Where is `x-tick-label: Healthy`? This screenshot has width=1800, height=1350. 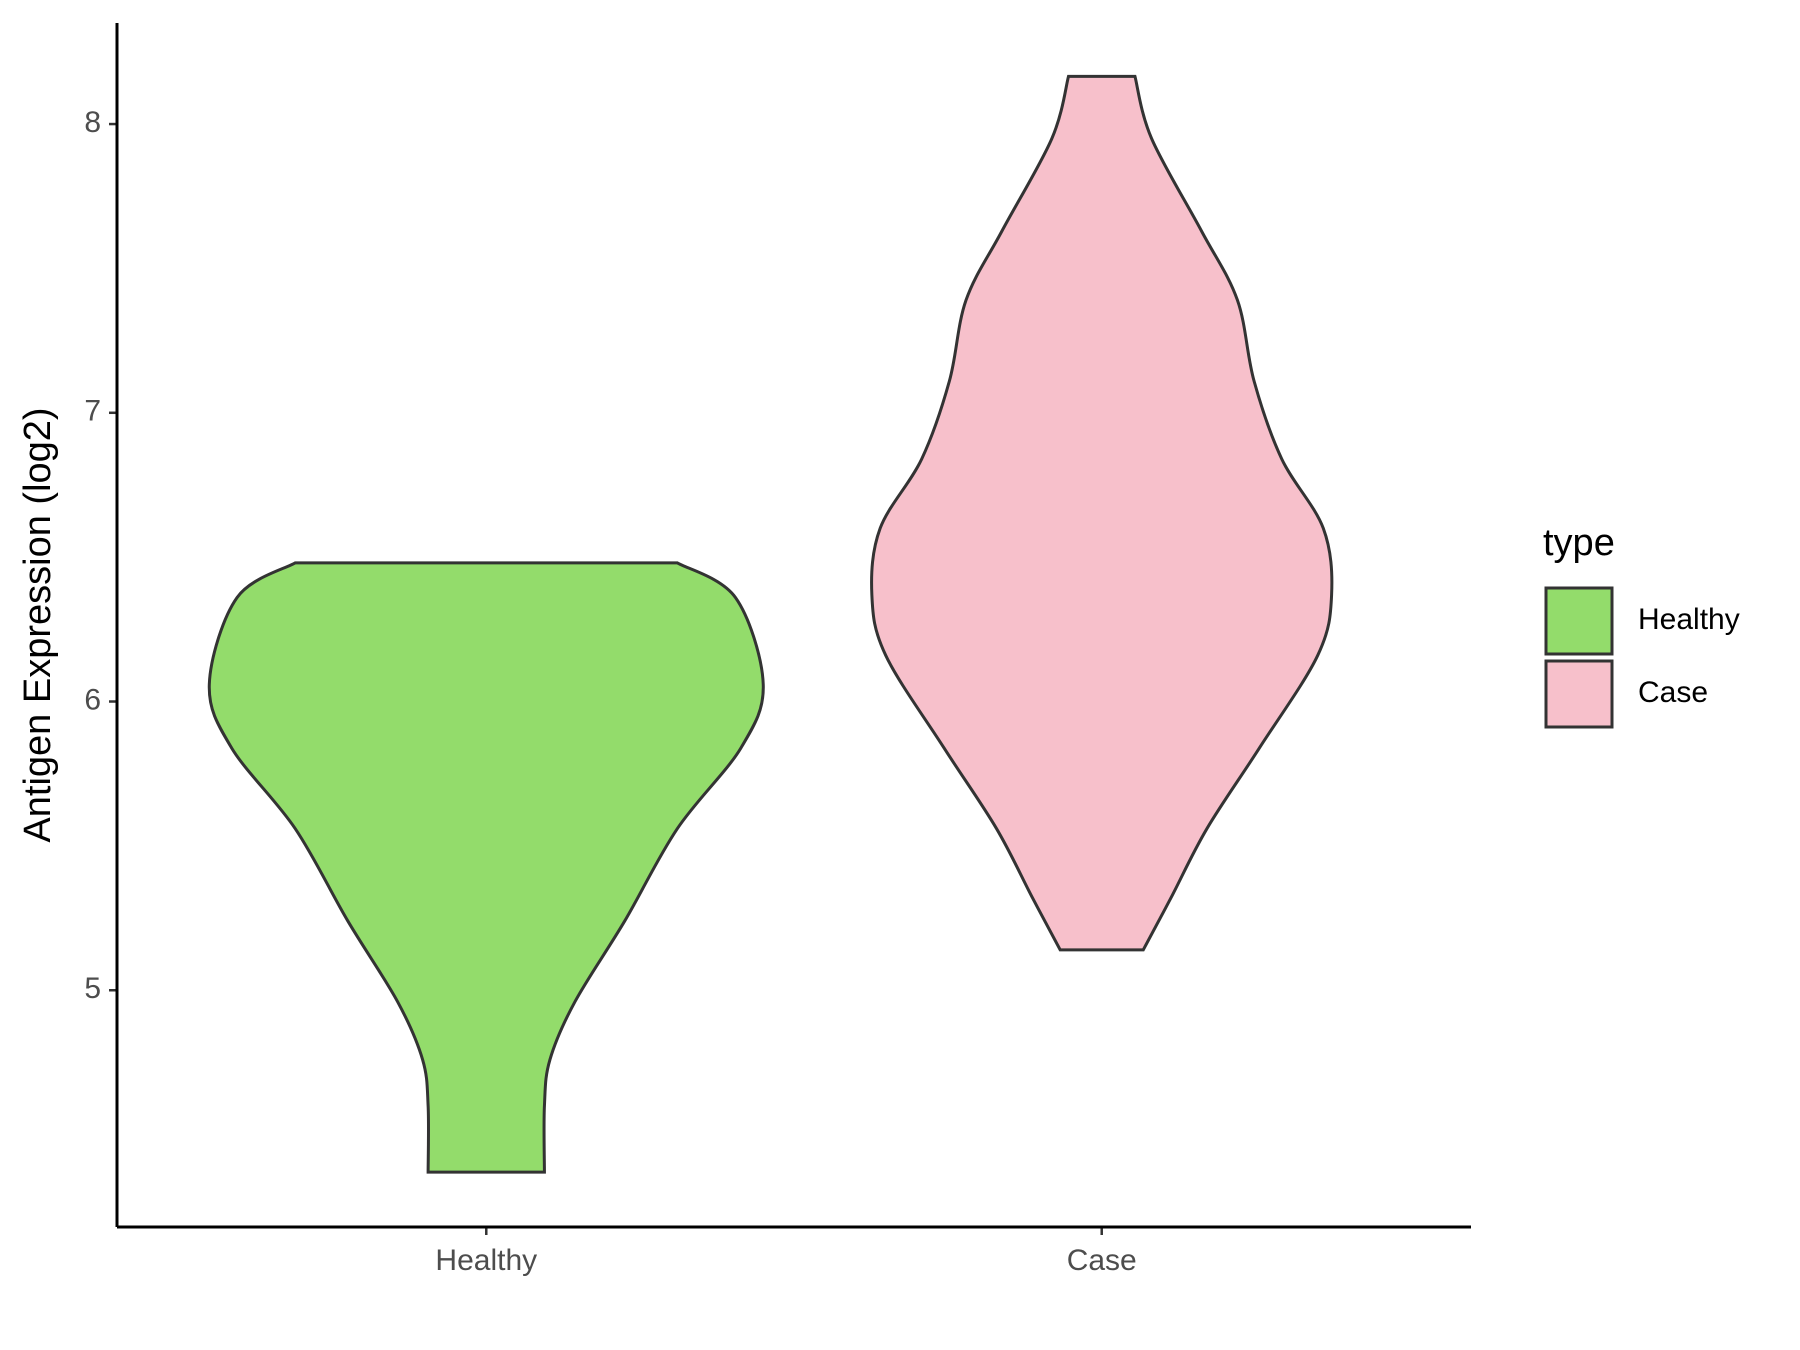
x-tick-label: Healthy is located at coordinates (486, 1260).